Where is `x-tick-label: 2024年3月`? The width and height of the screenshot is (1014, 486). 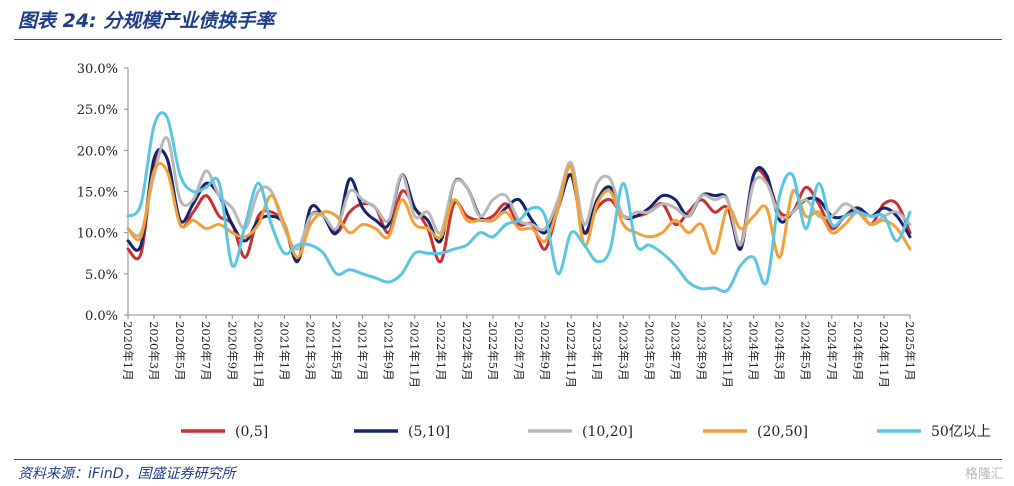
x-tick-label: 2024年3月 is located at coordinates (780, 351).